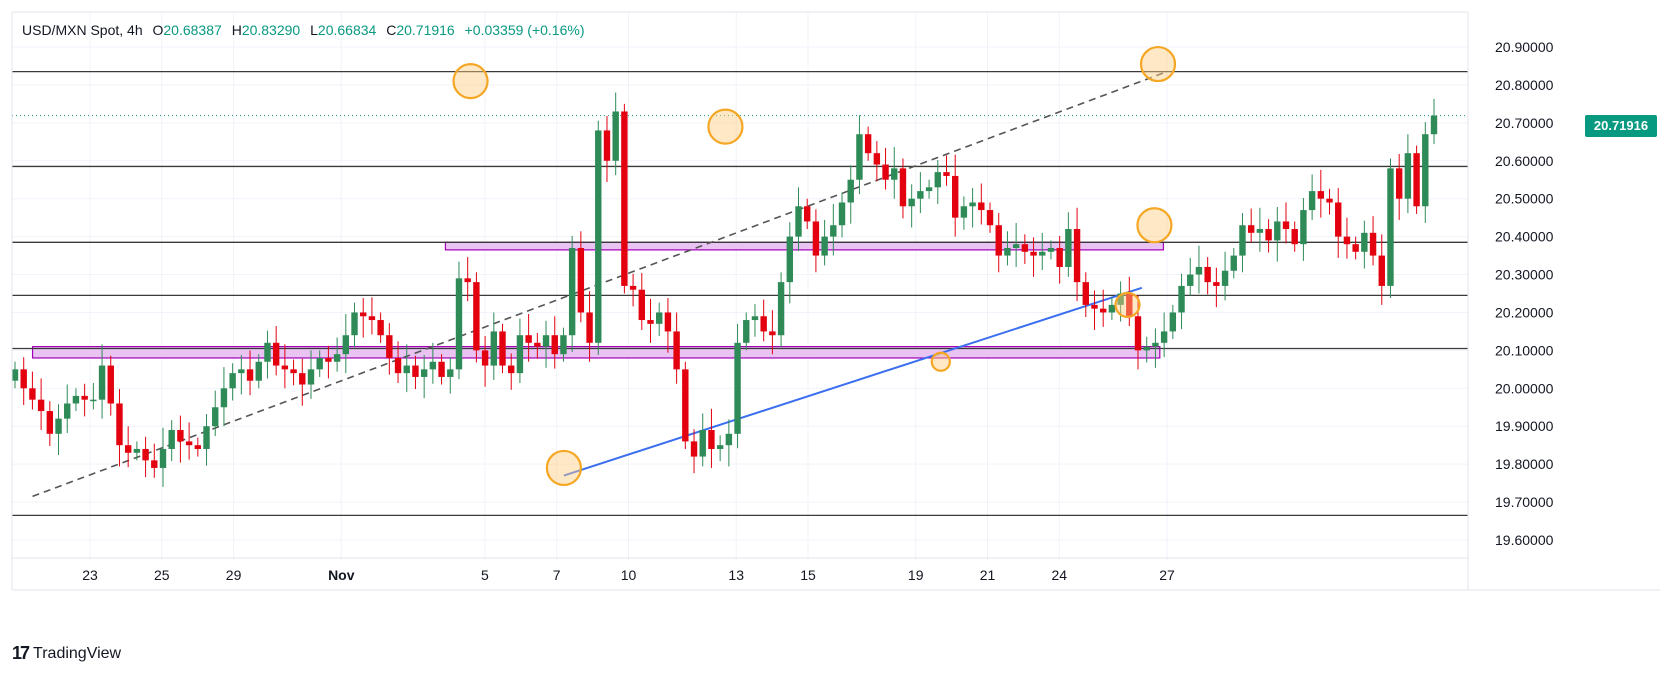 The image size is (1674, 675). I want to click on close-value: 20.71916, so click(425, 30).